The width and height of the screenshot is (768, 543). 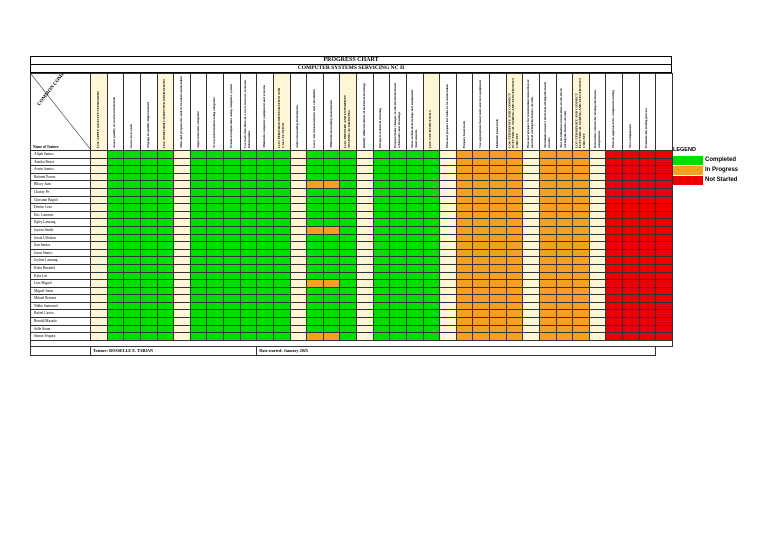 What do you see at coordinates (43, 207) in the screenshot?
I see `trainee-name-text: Denise Cruz` at bounding box center [43, 207].